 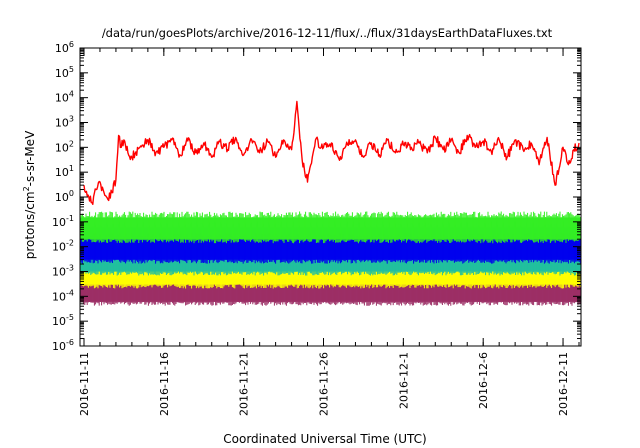 I want to click on y-axis-label: protons/cm2-s-sr-MeV, so click(x=29, y=194).